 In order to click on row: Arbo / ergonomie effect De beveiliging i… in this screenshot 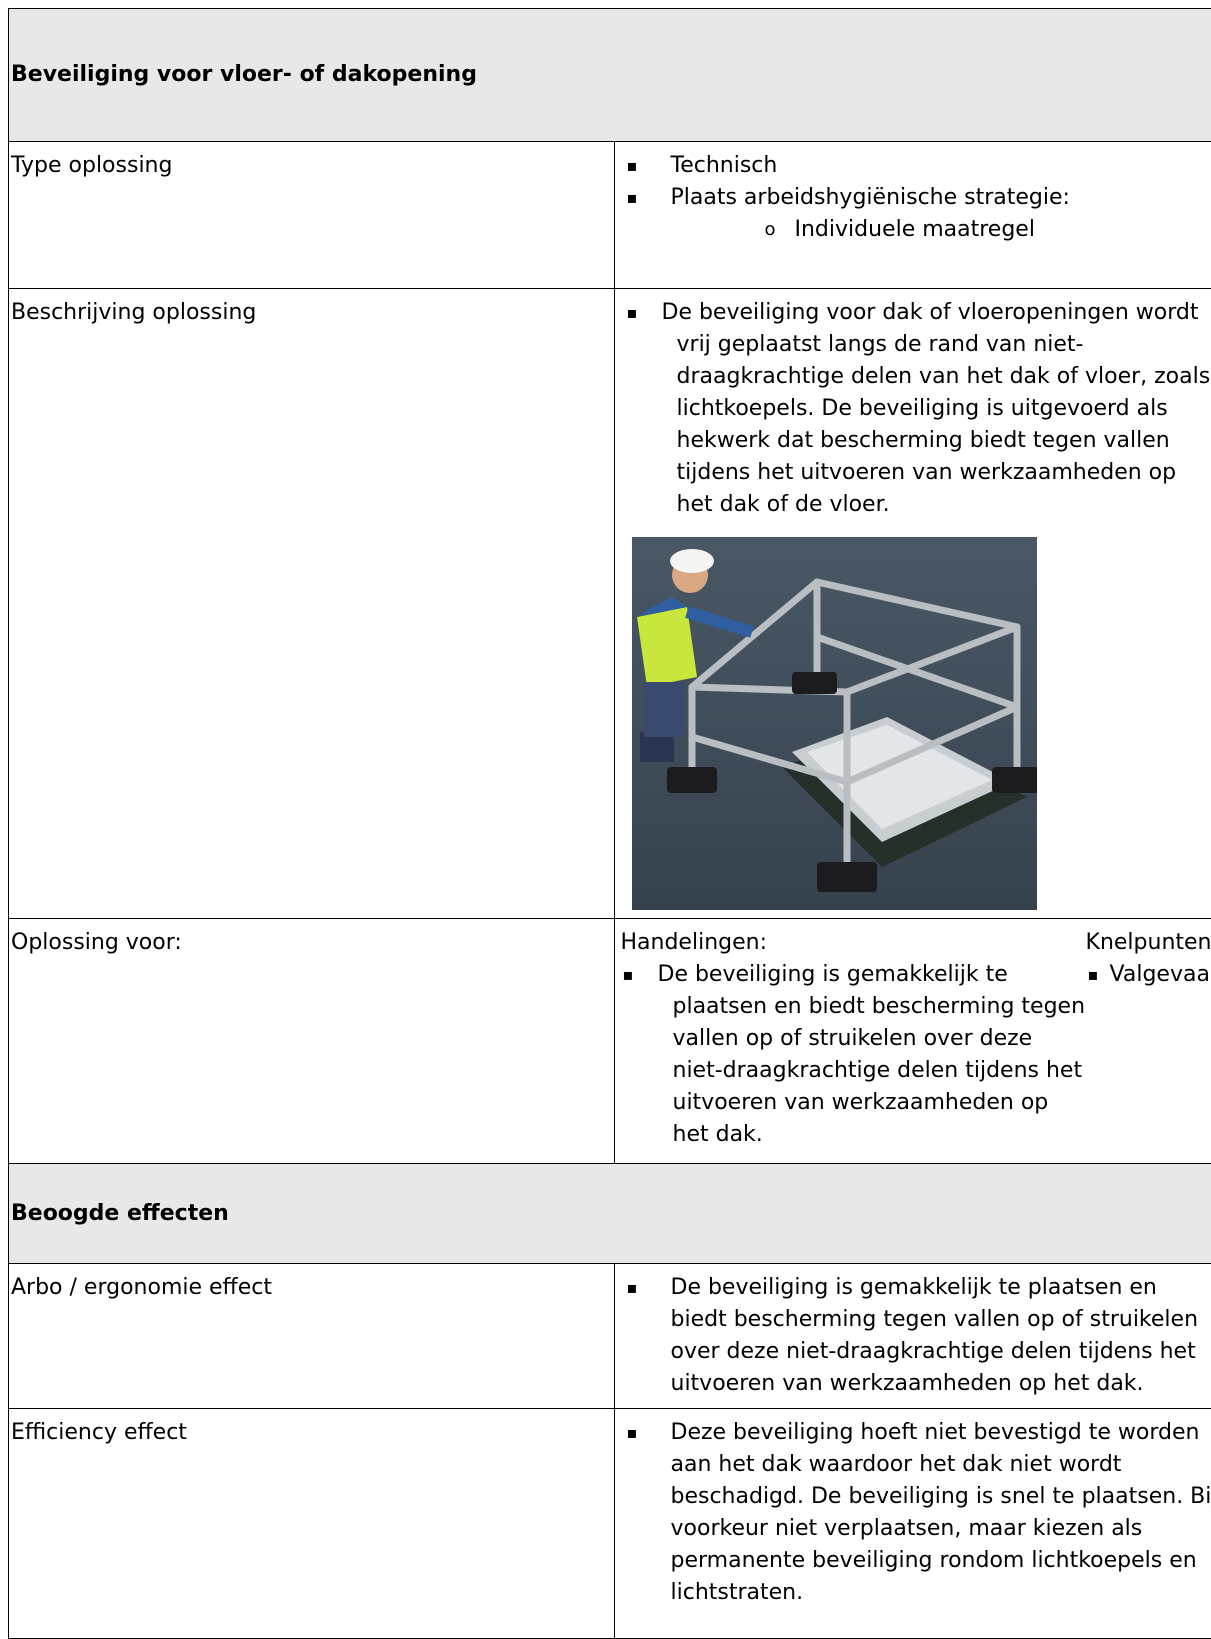, I will do `click(610, 1336)`.